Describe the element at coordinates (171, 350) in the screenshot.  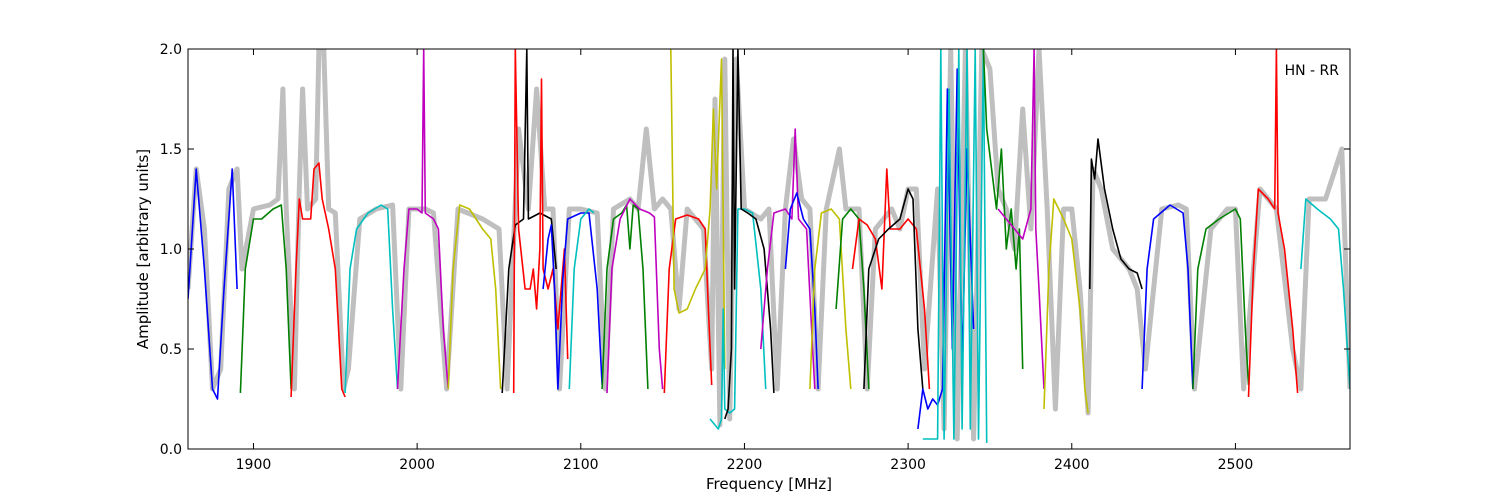
I see `y-tick-label: 0.5` at that location.